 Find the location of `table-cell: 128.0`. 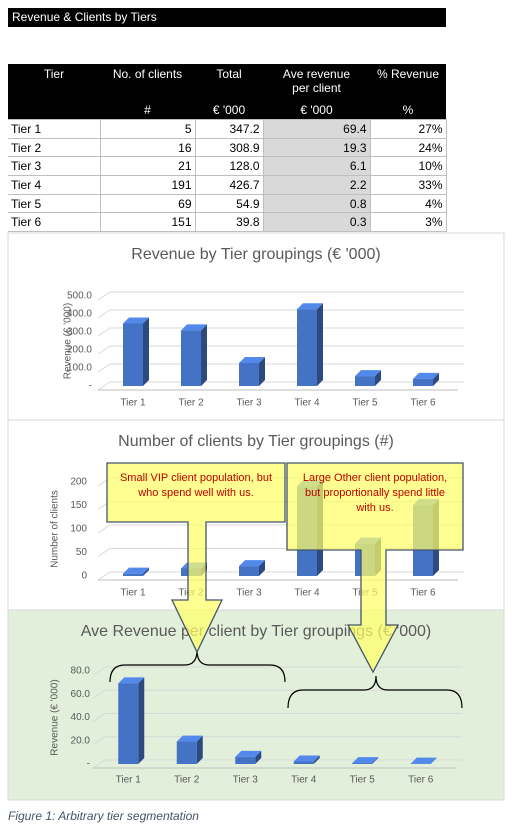

table-cell: 128.0 is located at coordinates (229, 166).